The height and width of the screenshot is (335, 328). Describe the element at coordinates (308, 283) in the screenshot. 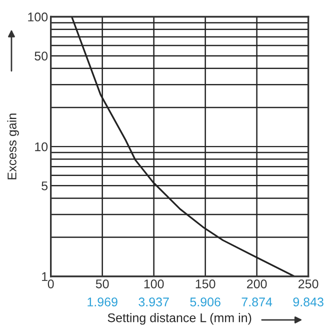

I see `x-tick-label: 250` at that location.